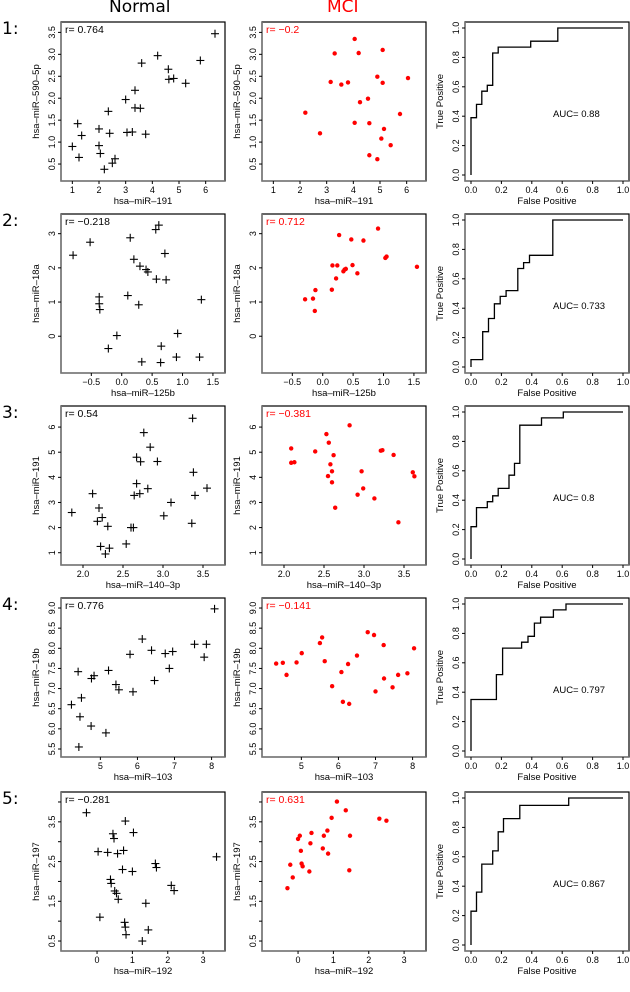  I want to click on roc-curve, so click(546, 293).